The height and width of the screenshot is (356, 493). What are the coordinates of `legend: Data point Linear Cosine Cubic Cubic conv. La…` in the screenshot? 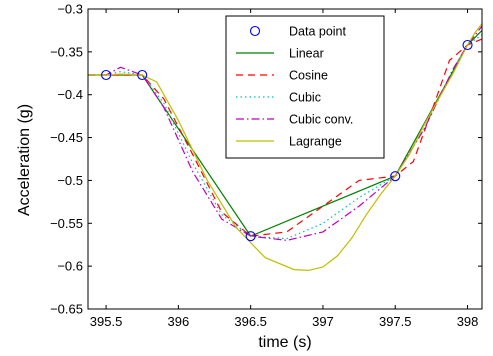 It's located at (305, 87).